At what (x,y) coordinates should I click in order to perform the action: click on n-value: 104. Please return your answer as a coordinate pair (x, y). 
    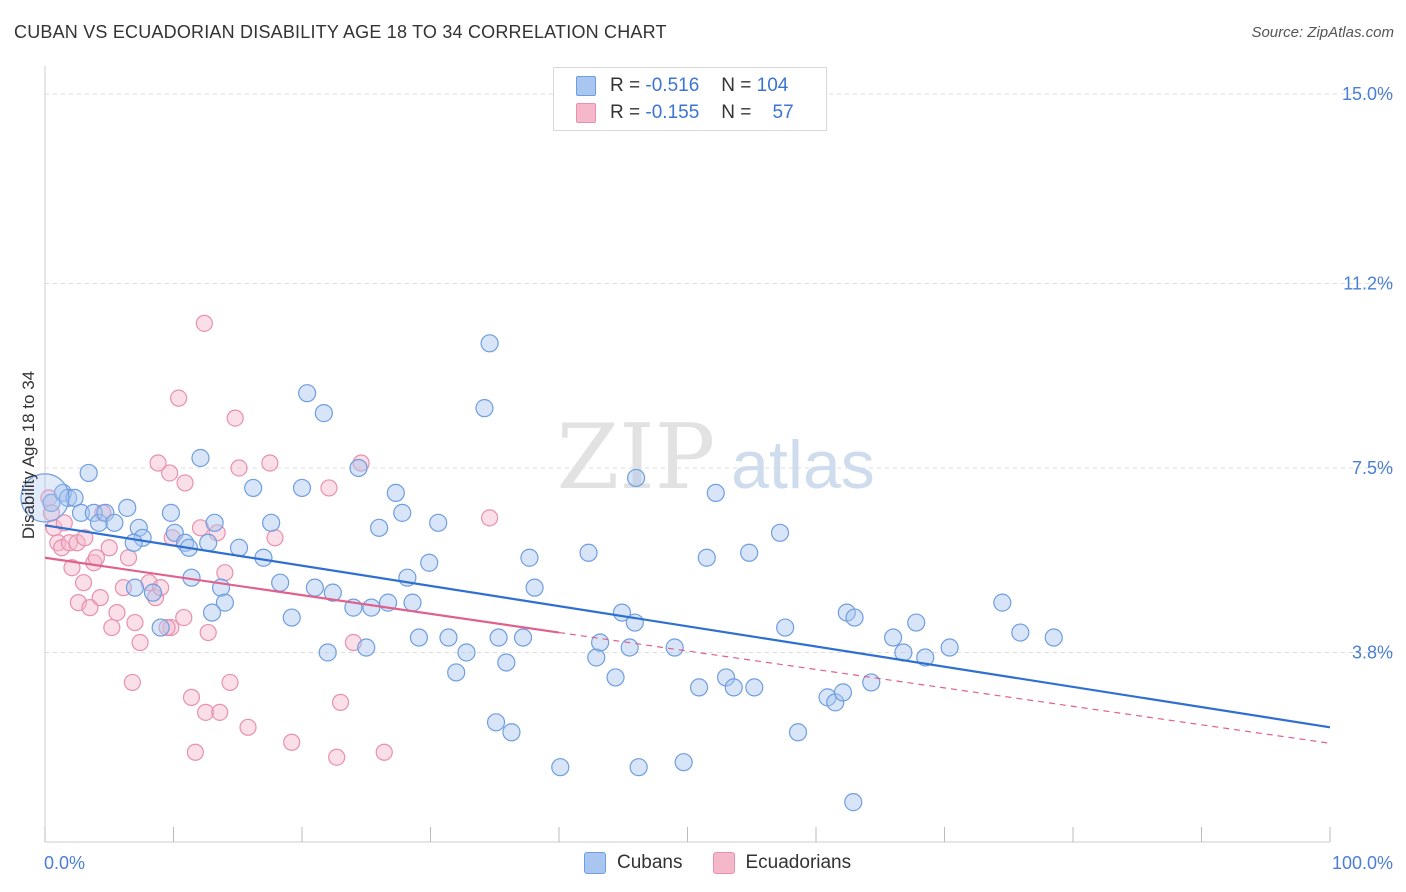
    Looking at the image, I should click on (772, 85).